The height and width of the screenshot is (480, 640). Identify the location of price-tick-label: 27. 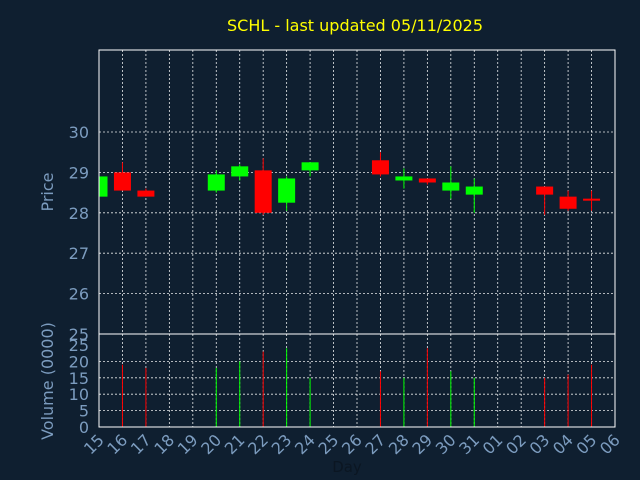
(79, 253).